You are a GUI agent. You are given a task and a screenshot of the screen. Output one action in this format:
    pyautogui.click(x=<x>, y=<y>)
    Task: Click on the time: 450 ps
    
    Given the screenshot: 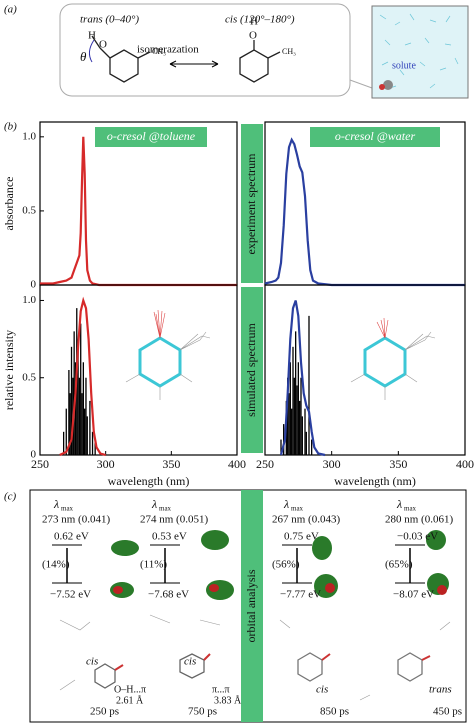 What is the action you would take?
    pyautogui.click(x=447, y=712)
    